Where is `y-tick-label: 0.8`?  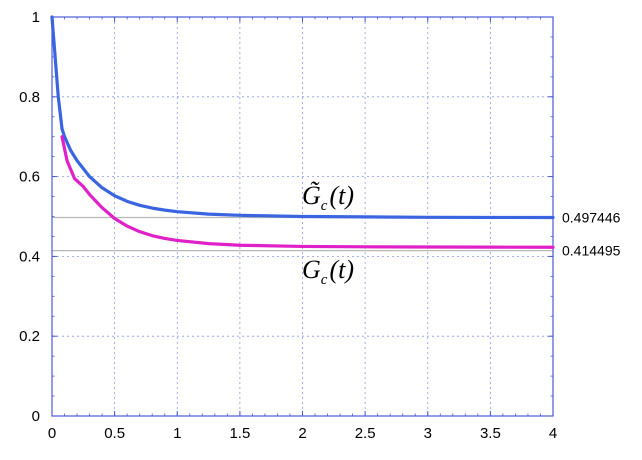 y-tick-label: 0.8 is located at coordinates (29, 97).